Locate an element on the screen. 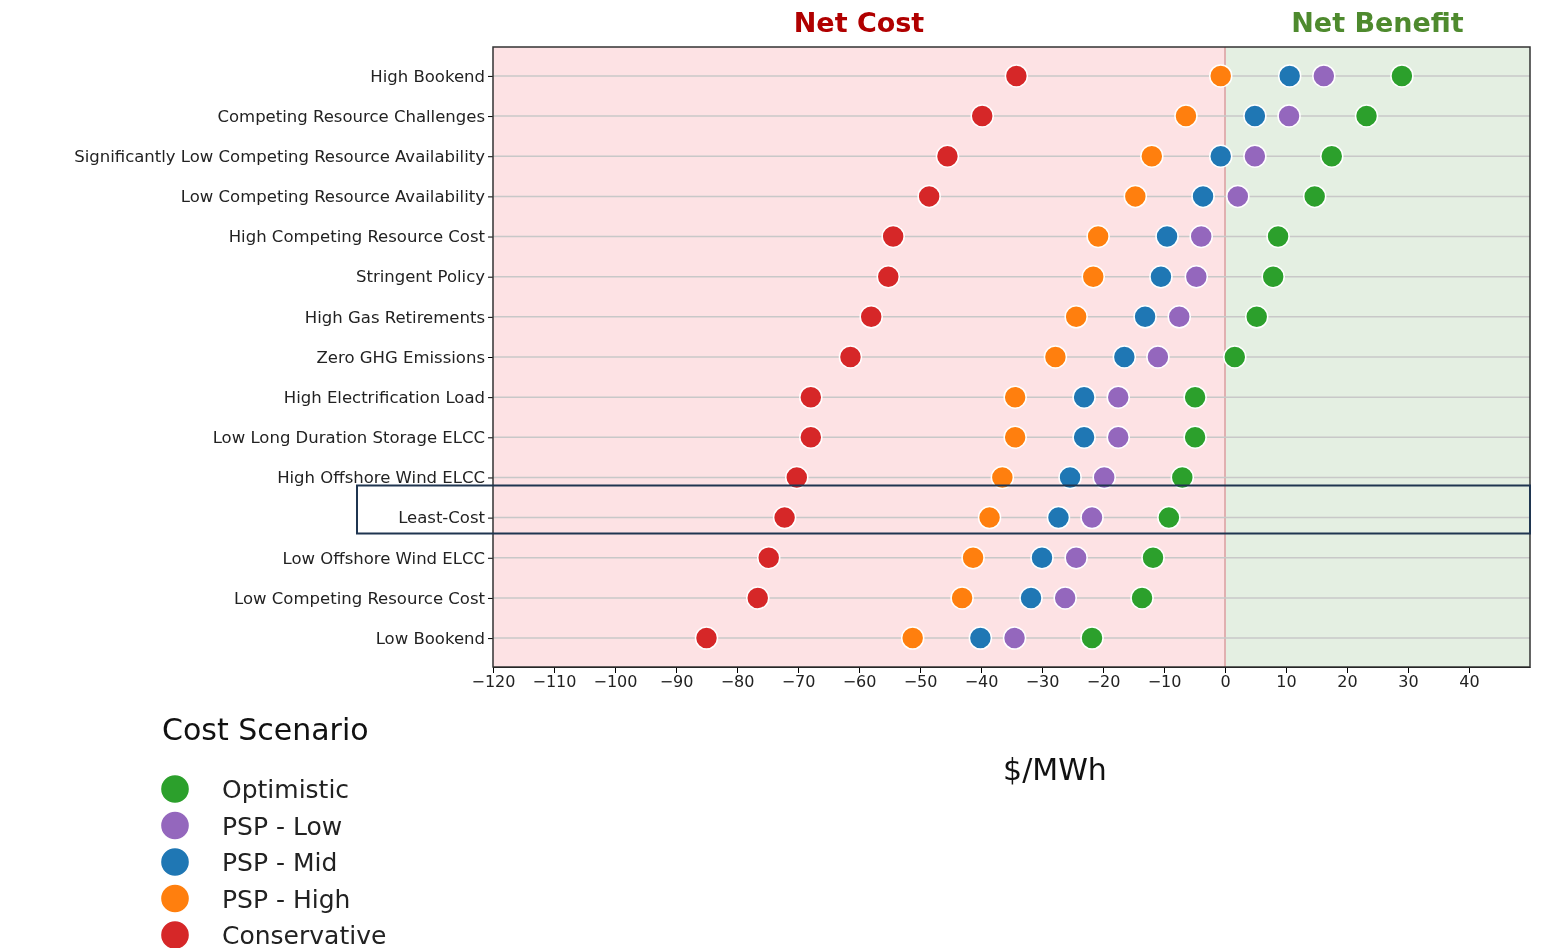 The height and width of the screenshot is (948, 1545). legend-label: PSP - Low is located at coordinates (282, 826).